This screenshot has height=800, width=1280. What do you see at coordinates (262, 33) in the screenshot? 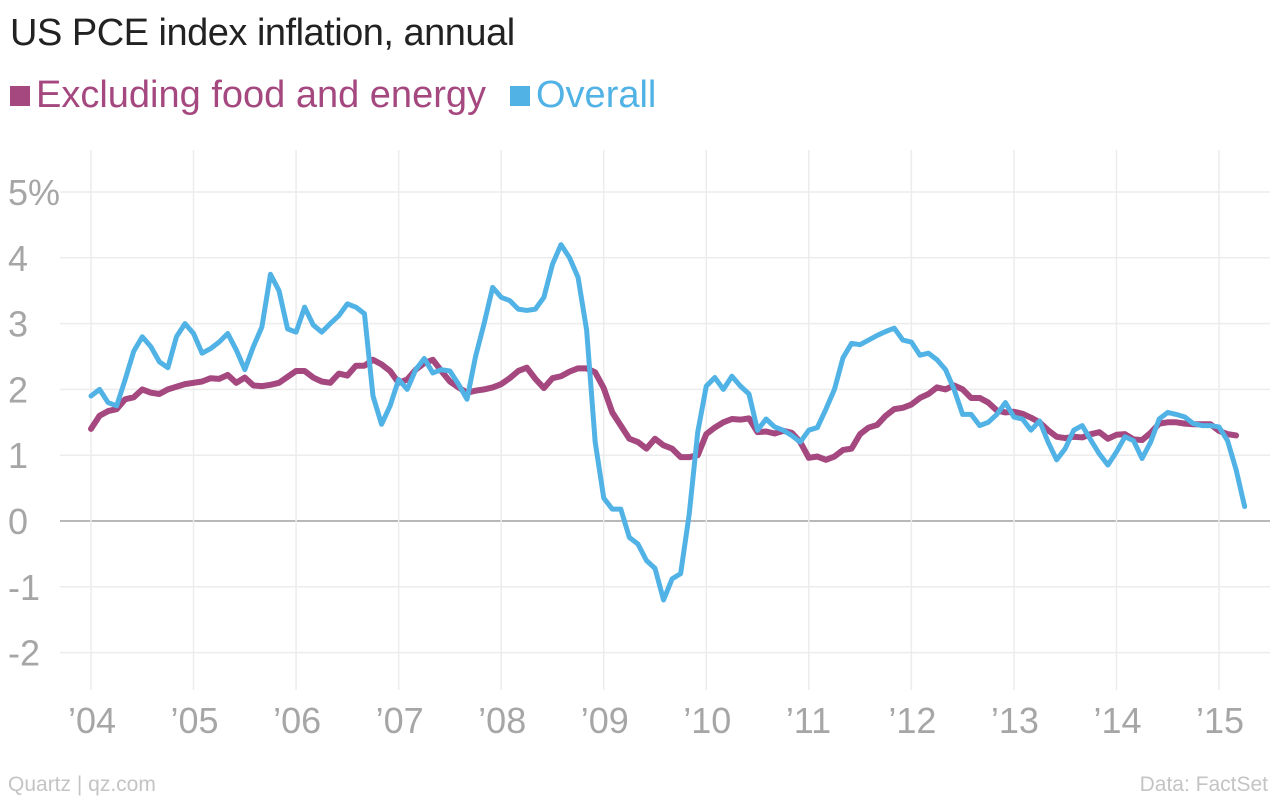
I see `chart-title: US PCE index inflation, annual` at bounding box center [262, 33].